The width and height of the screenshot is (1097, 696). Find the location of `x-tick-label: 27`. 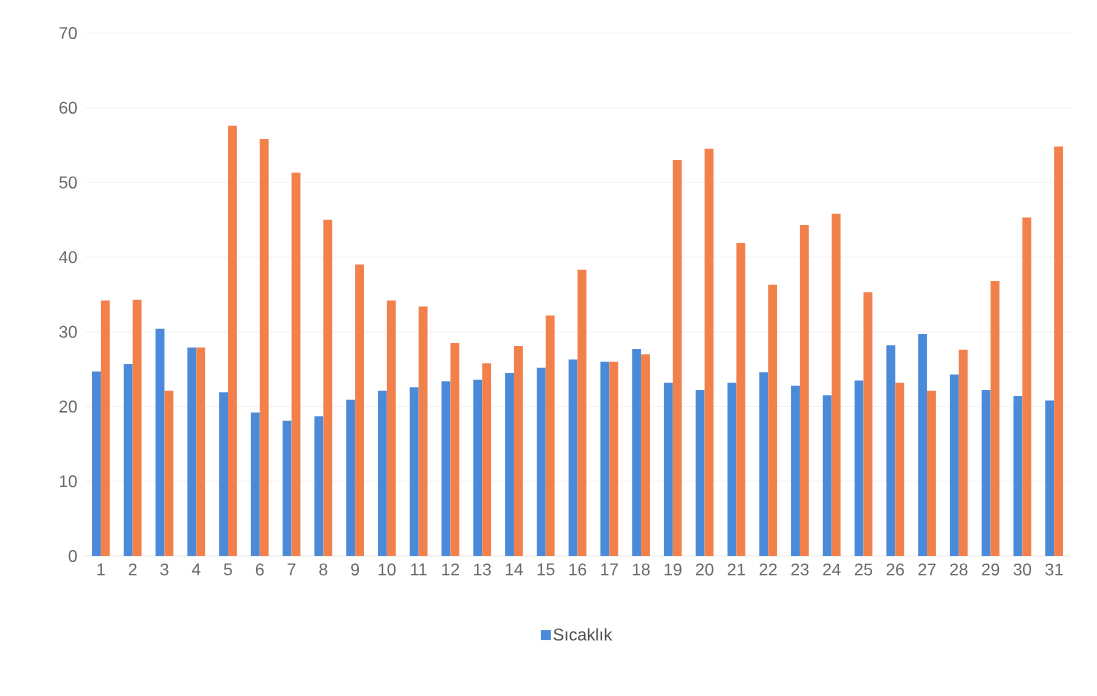

x-tick-label: 27 is located at coordinates (927, 569).